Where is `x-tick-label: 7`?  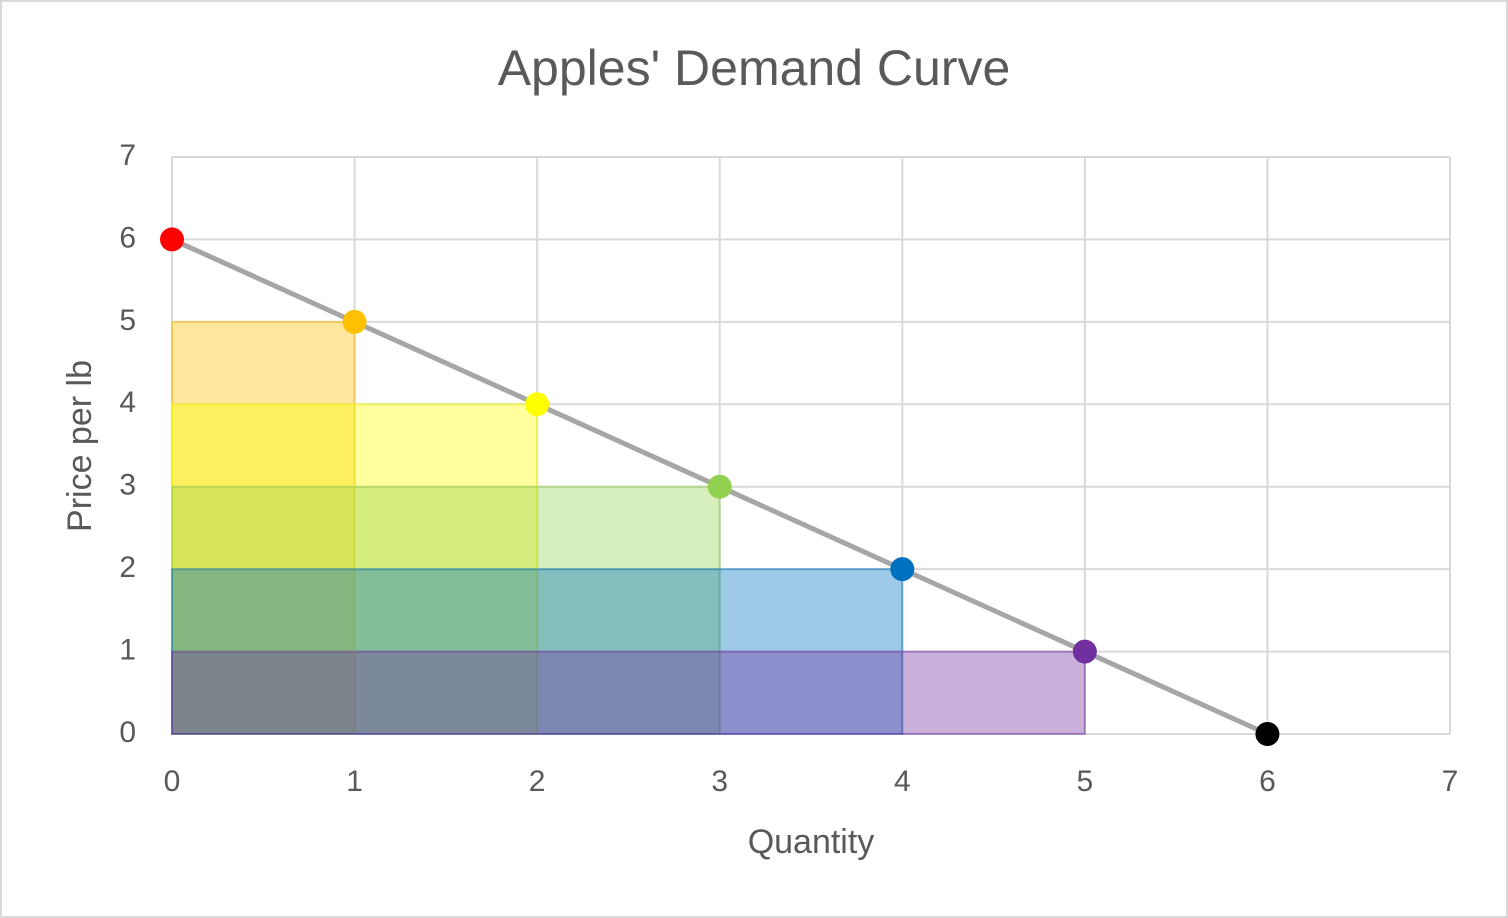 x-tick-label: 7 is located at coordinates (1450, 781).